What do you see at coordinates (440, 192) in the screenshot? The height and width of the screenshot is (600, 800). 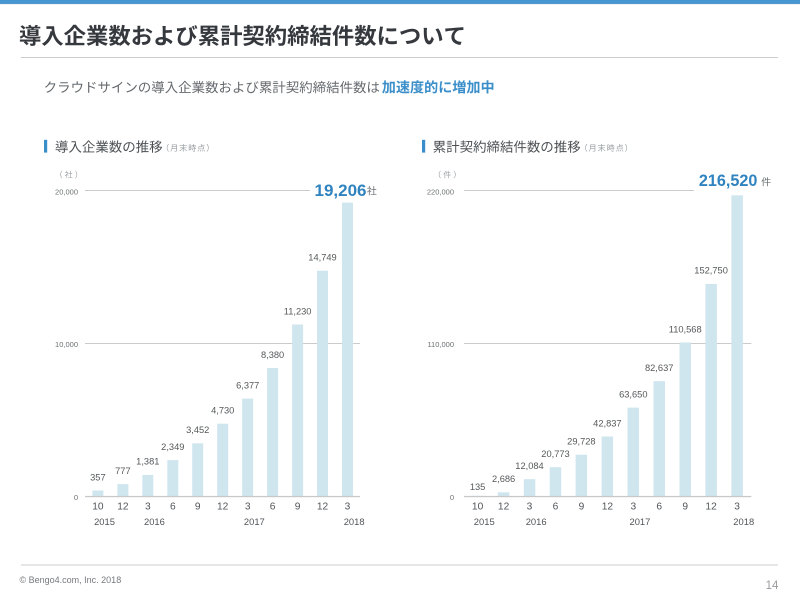 I see `svg-text: 220,000` at bounding box center [440, 192].